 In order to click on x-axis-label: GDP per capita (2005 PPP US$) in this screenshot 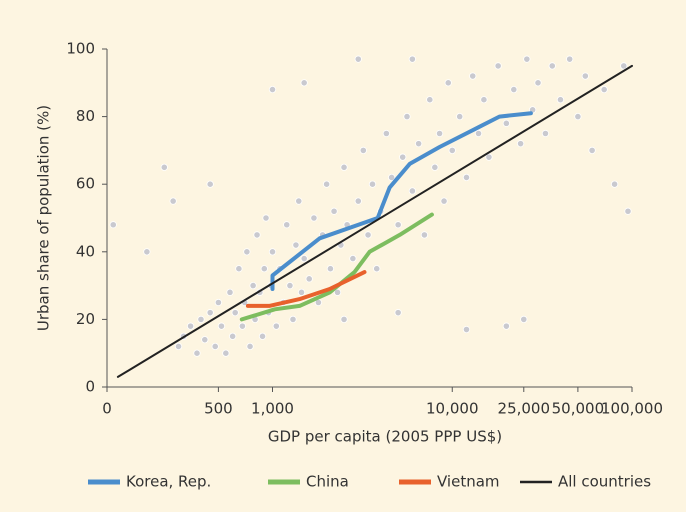, I will do `click(385, 437)`.